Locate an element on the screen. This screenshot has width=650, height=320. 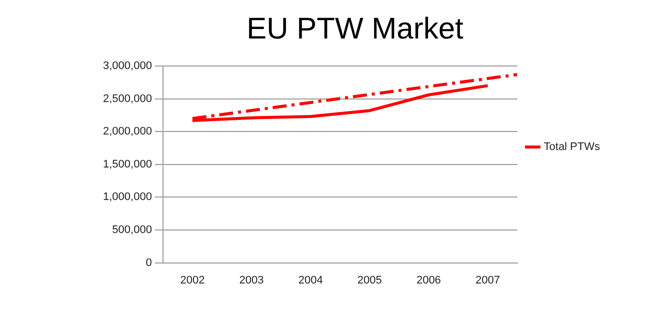
y-tick-label: 2,000,000 is located at coordinates (127, 132).